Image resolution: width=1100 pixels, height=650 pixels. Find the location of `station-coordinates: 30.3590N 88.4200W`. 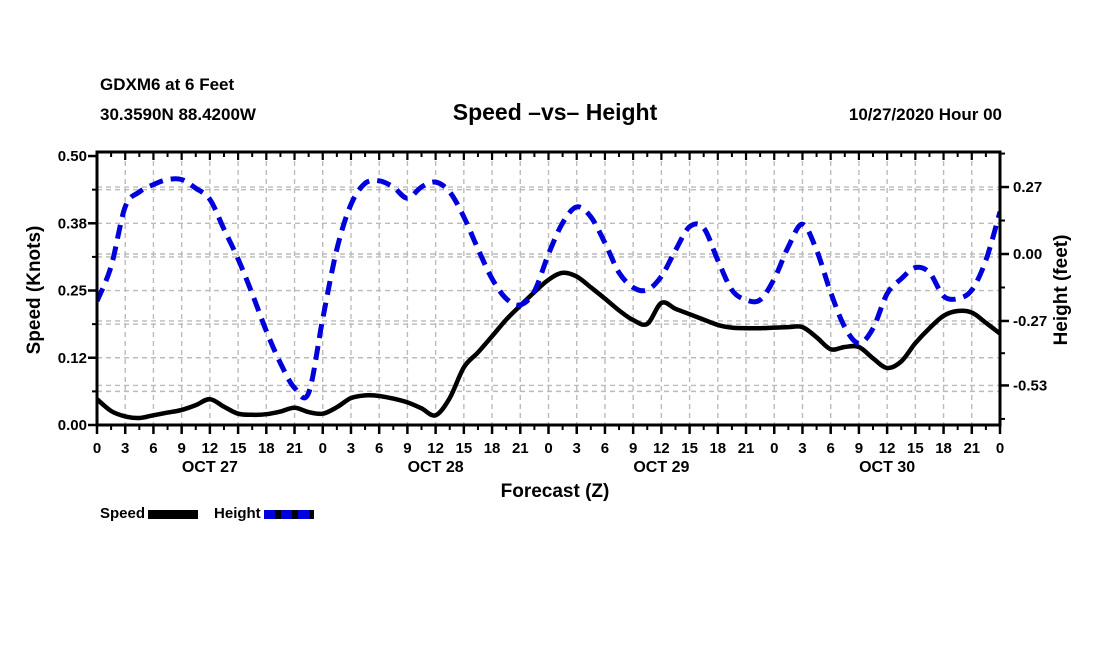

station-coordinates: 30.3590N 88.4200W is located at coordinates (178, 114).